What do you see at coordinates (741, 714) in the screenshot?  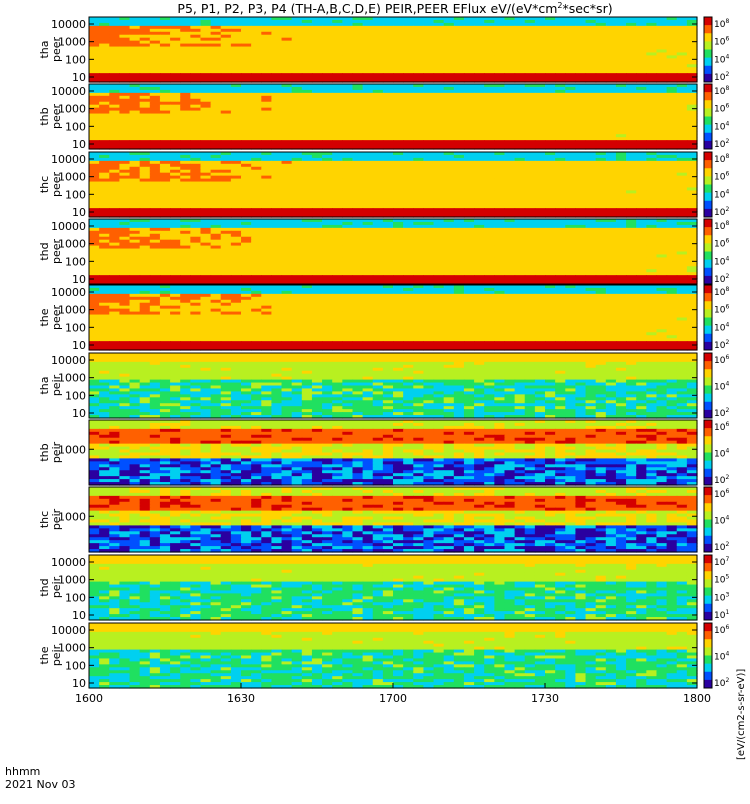 I see `colorbar-unit-label: [eV/(cm2-s-sr-eV)]` at bounding box center [741, 714].